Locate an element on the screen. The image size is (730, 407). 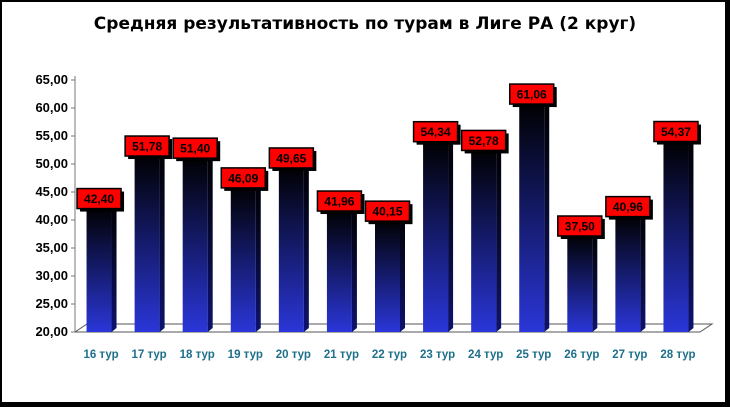
data-label: 52,78 is located at coordinates (484, 141).